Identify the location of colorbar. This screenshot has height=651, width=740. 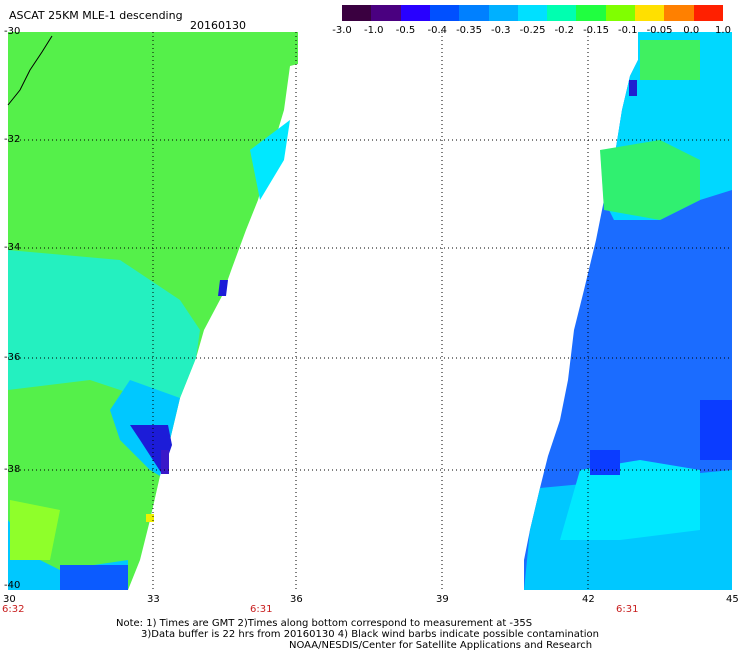
(533, 13).